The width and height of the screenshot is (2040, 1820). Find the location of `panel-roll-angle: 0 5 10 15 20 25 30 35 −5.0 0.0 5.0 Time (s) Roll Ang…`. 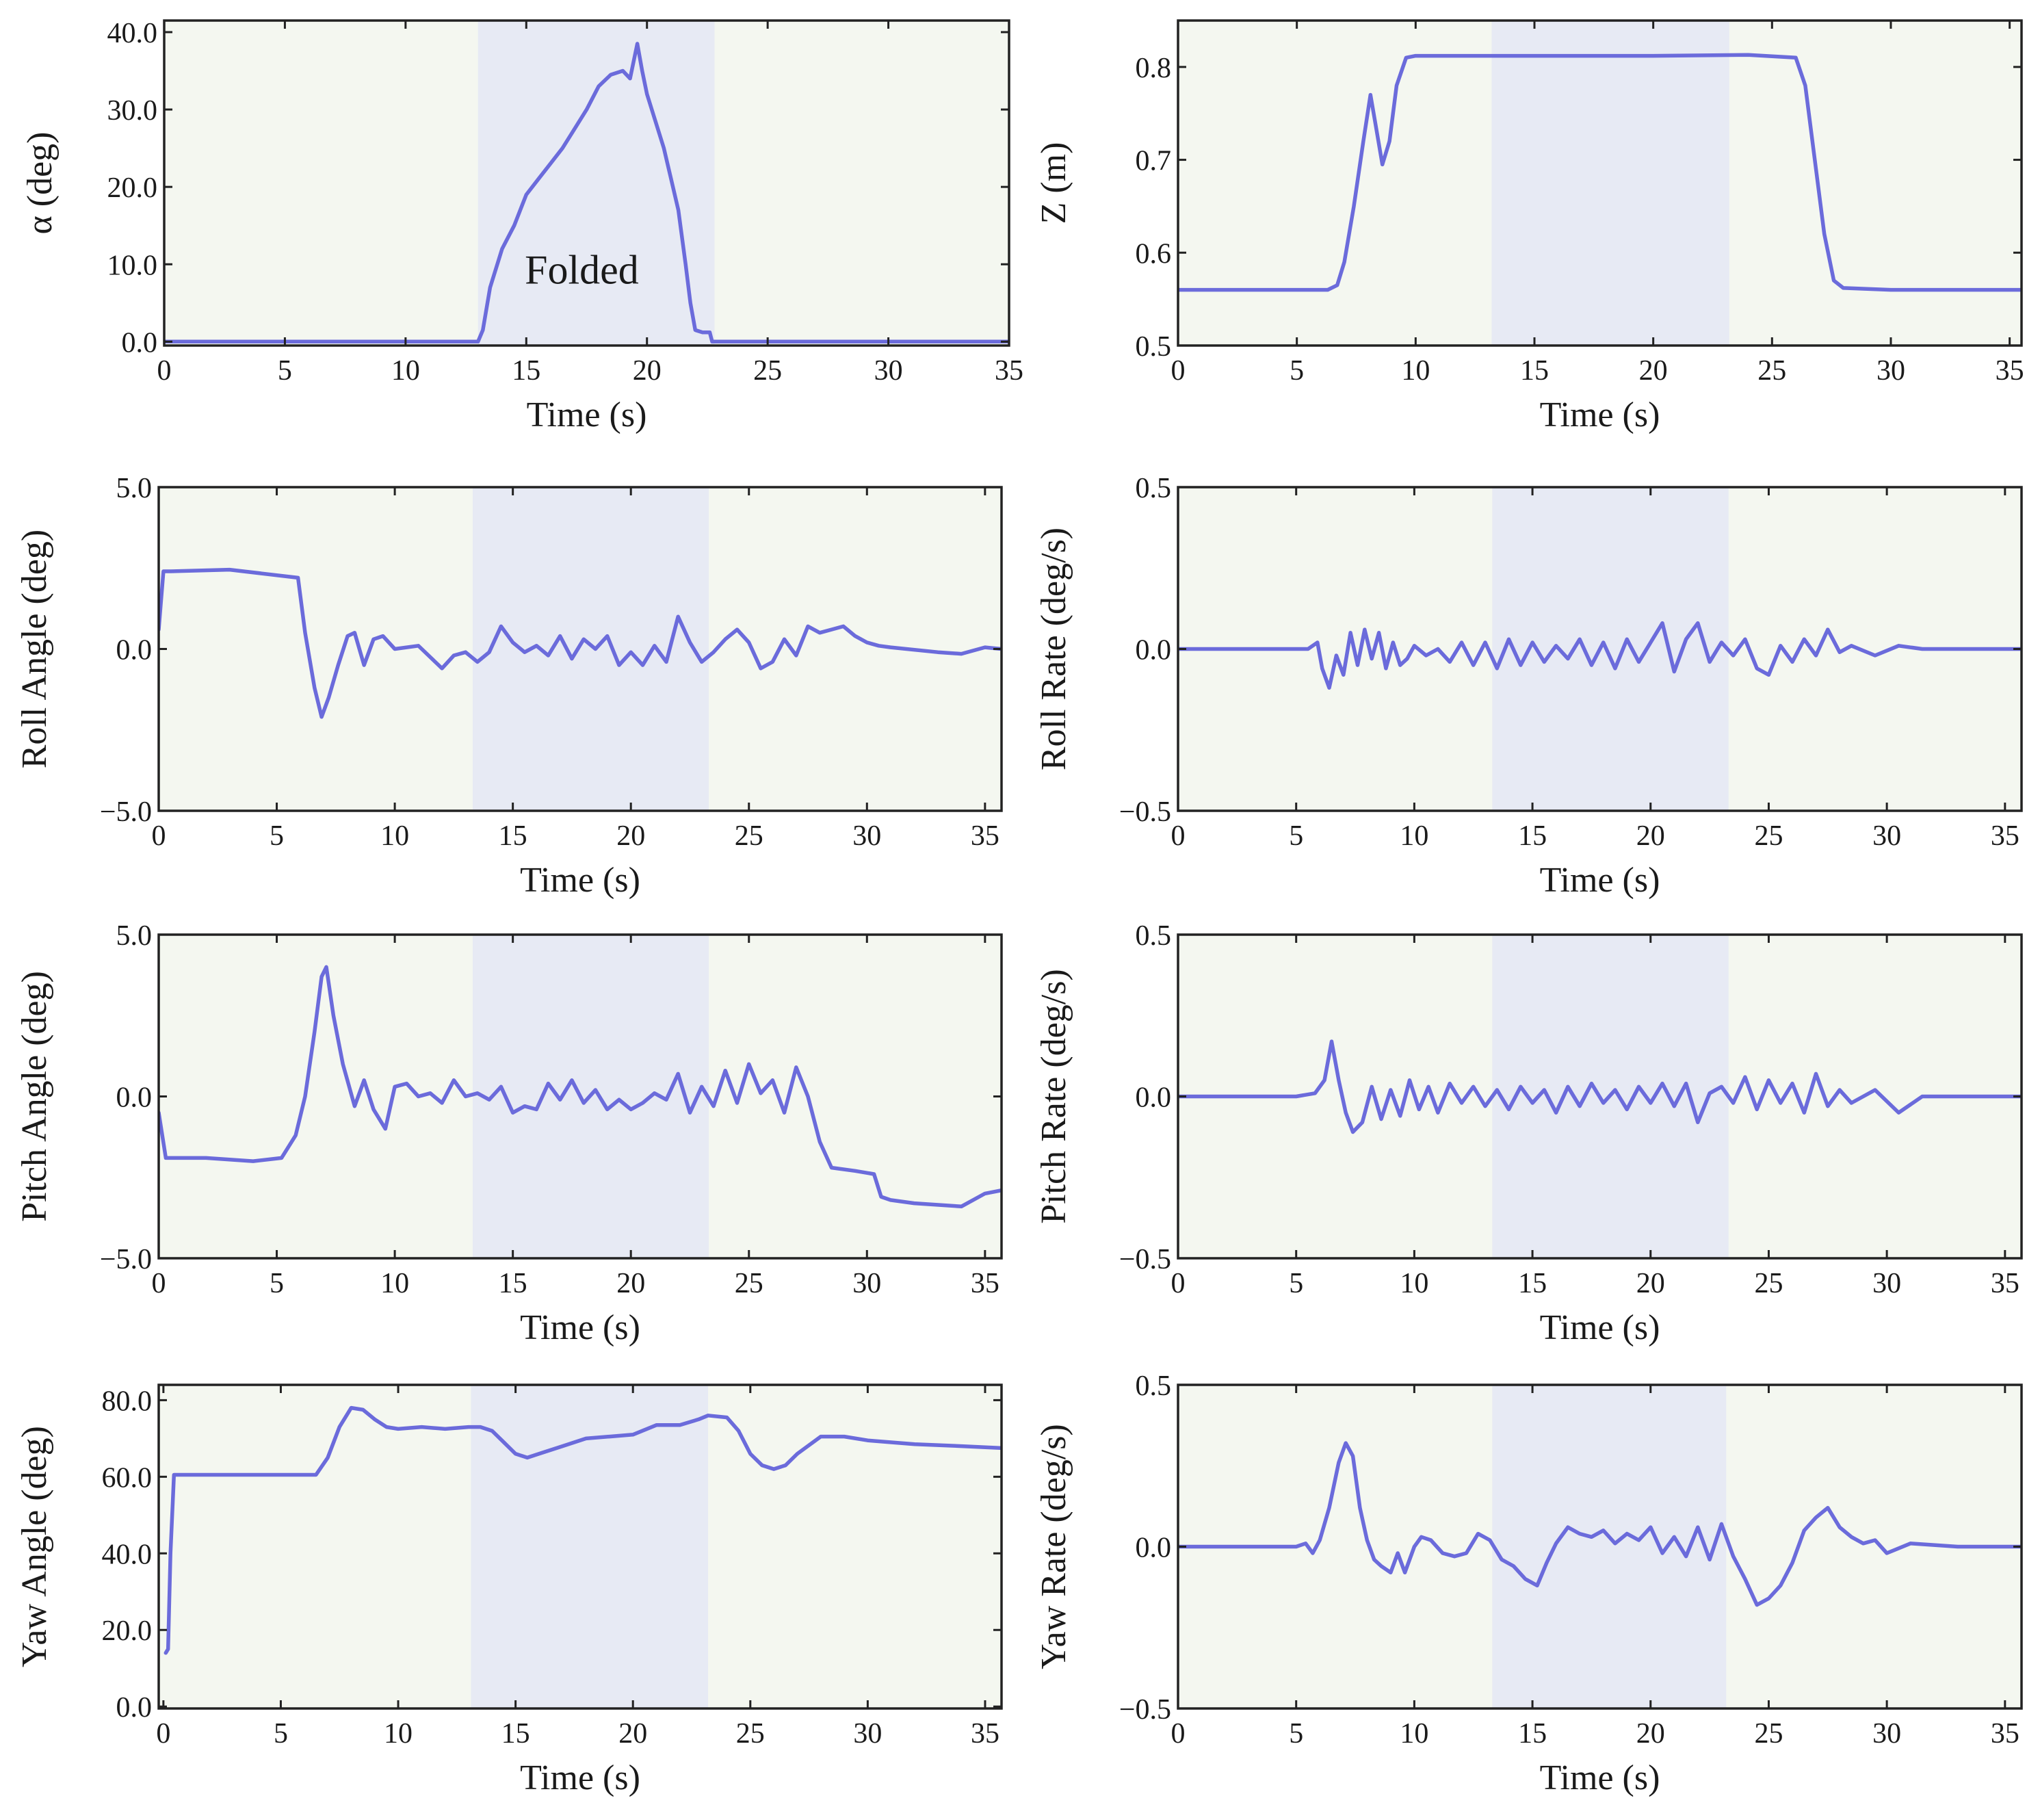

panel-roll-angle: 0 5 10 15 20 25 30 35 −5.0 0.0 5.0 Time (s) Roll Ang… is located at coordinates (509, 686).